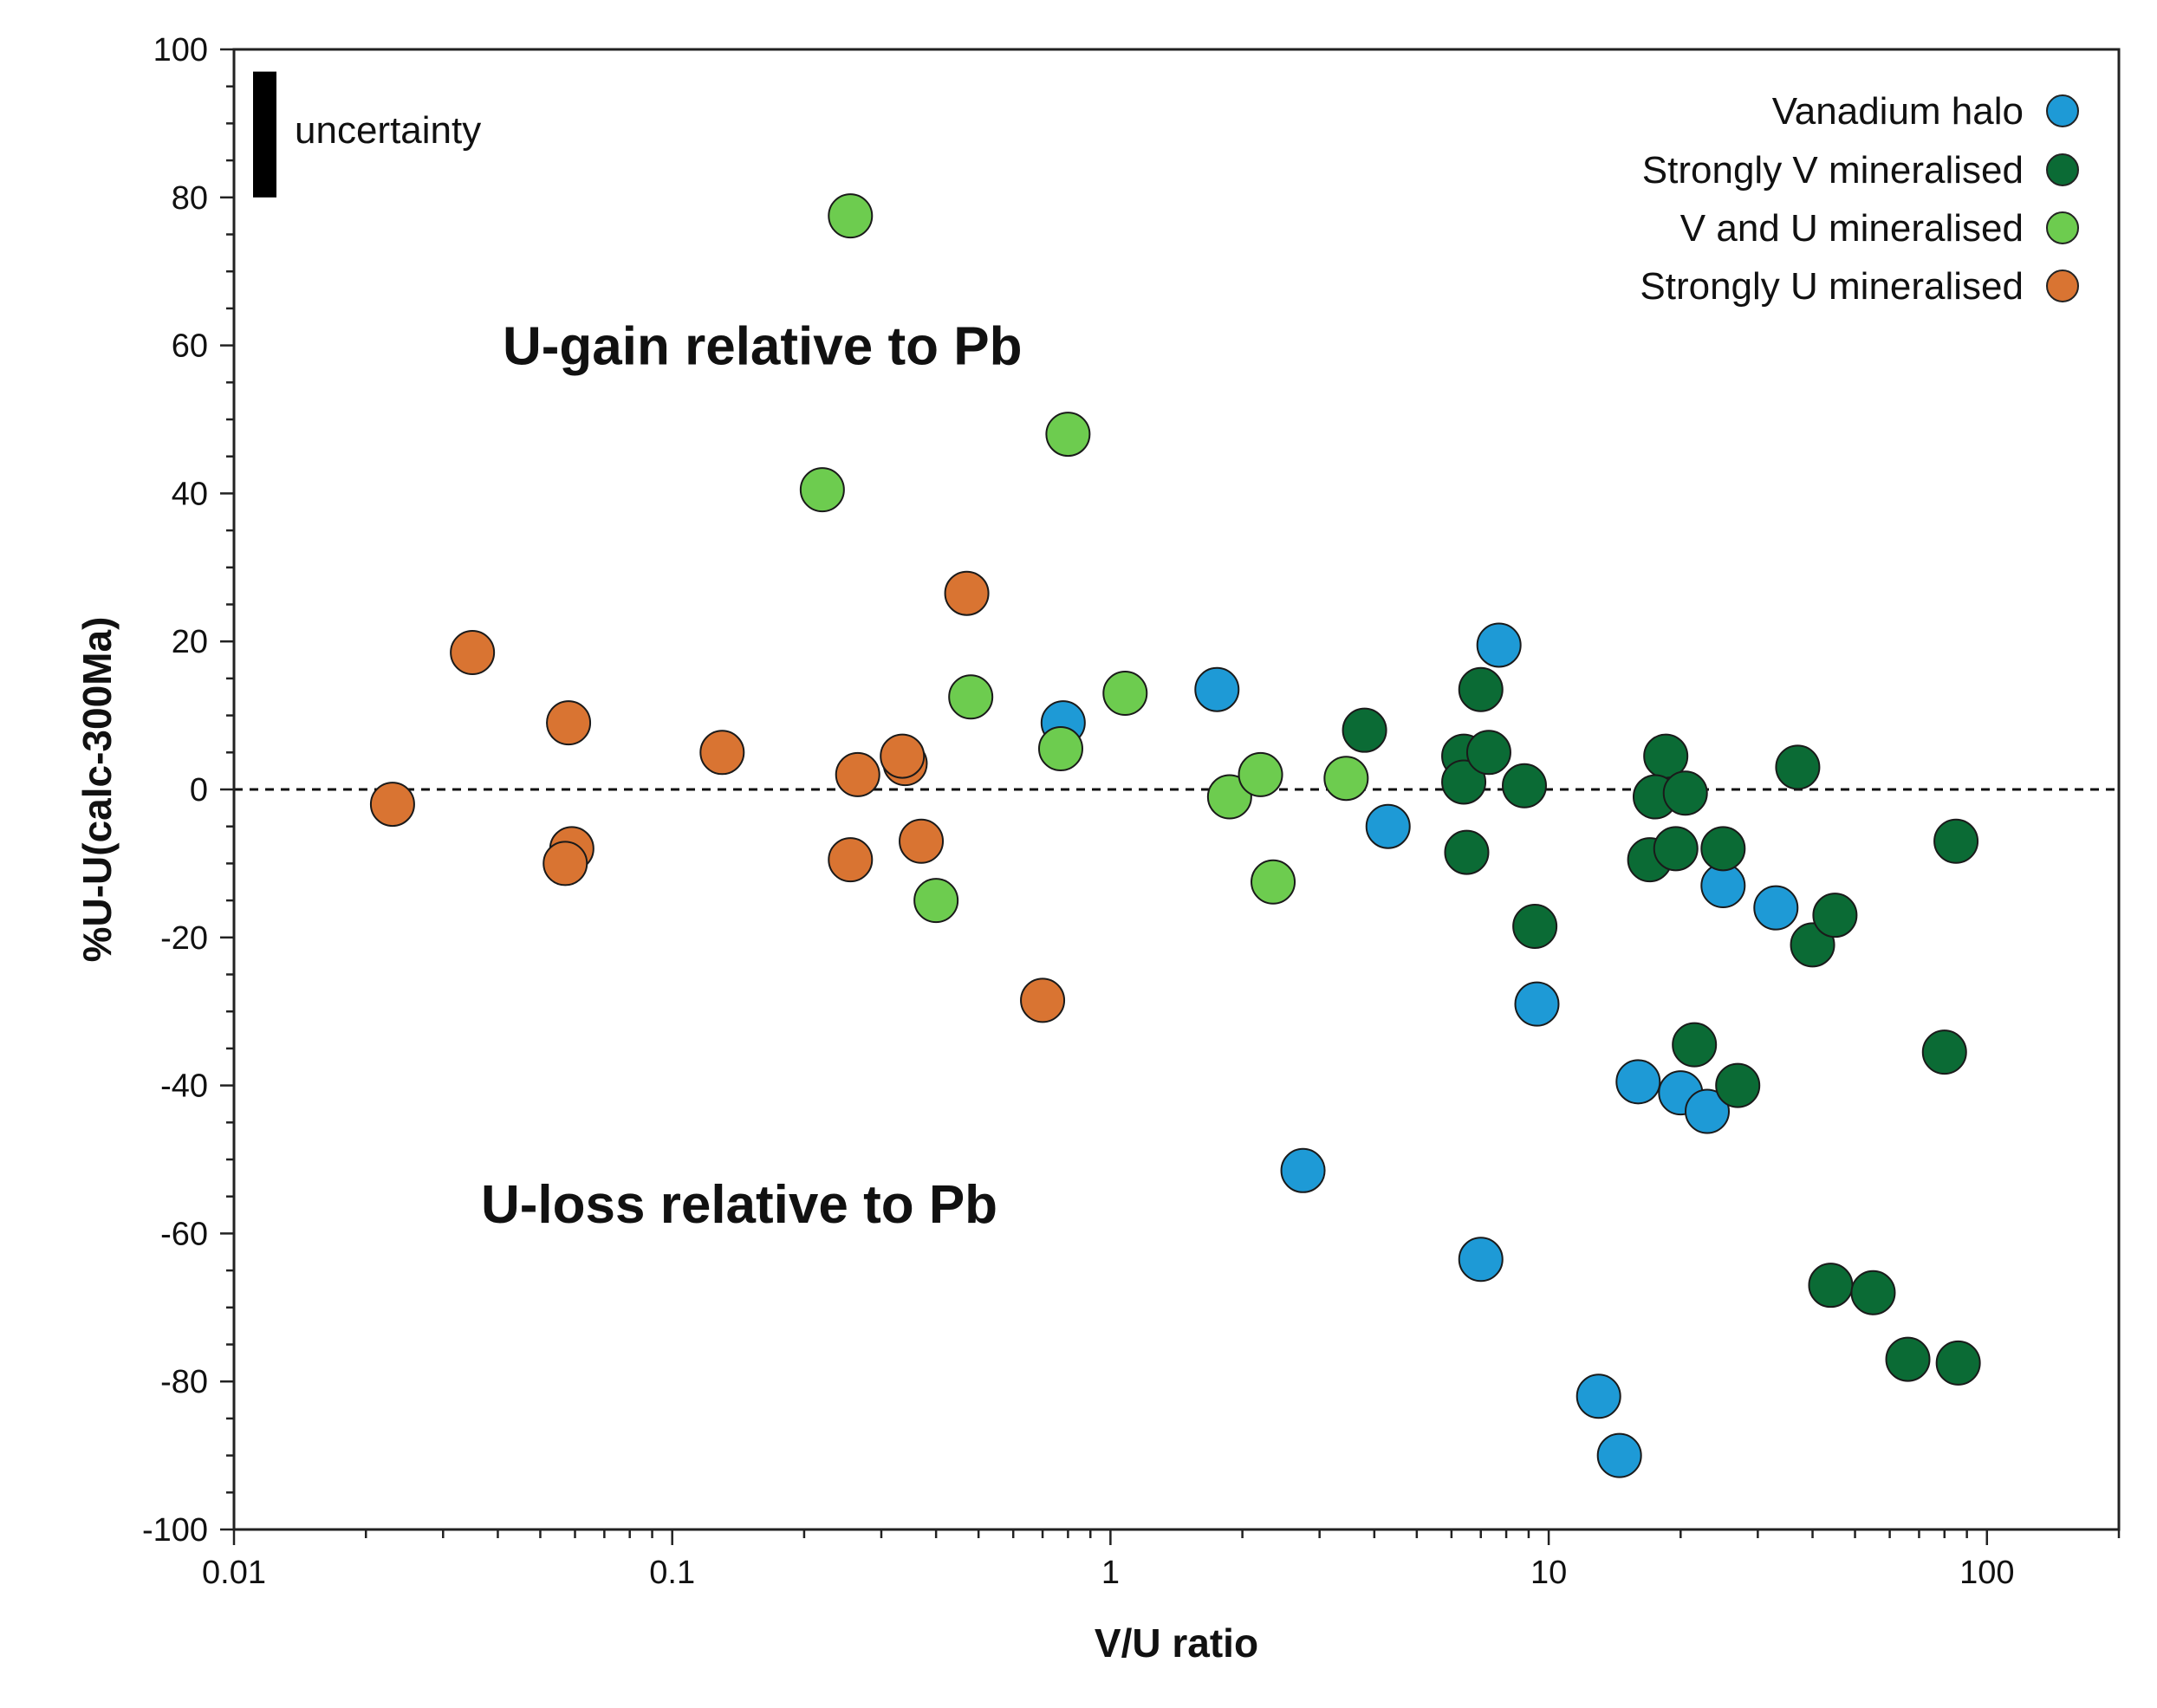 The width and height of the screenshot is (2157, 1708). Describe the element at coordinates (190, 346) in the screenshot. I see `y-tick-label: 60` at that location.